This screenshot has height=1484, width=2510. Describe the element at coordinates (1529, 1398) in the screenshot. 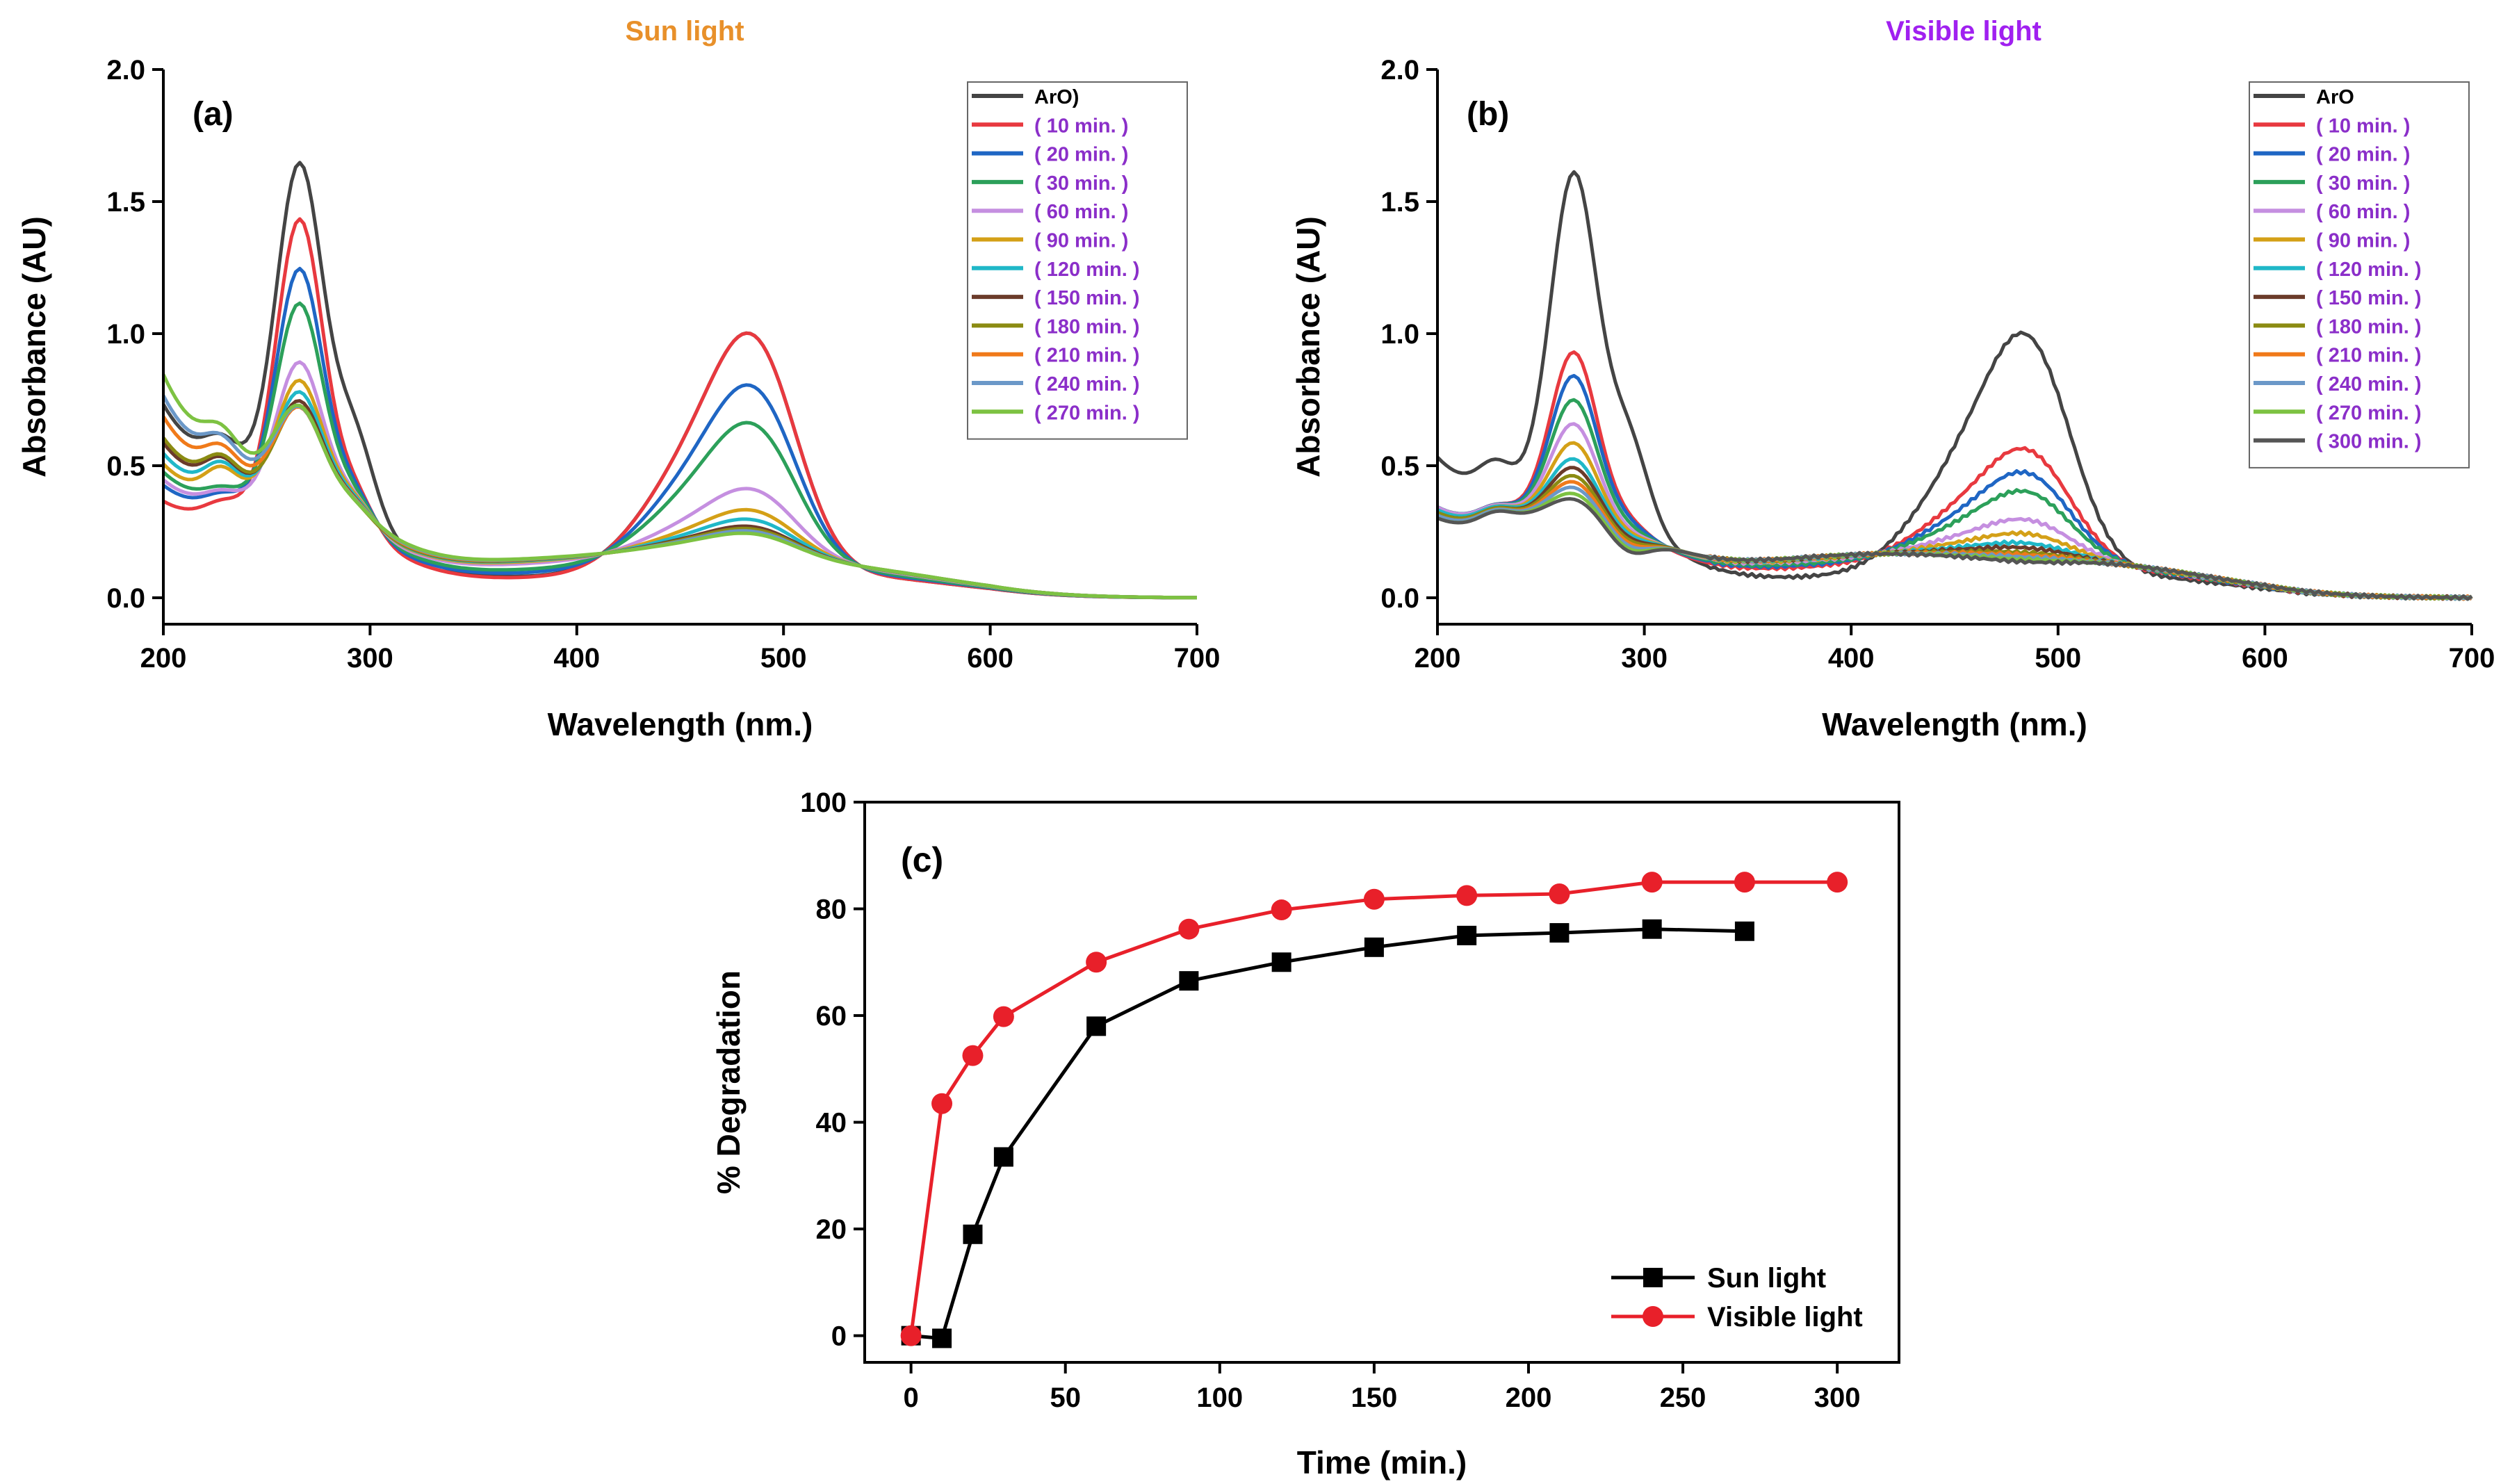

I see `x-tick-label-c-4: 200` at that location.